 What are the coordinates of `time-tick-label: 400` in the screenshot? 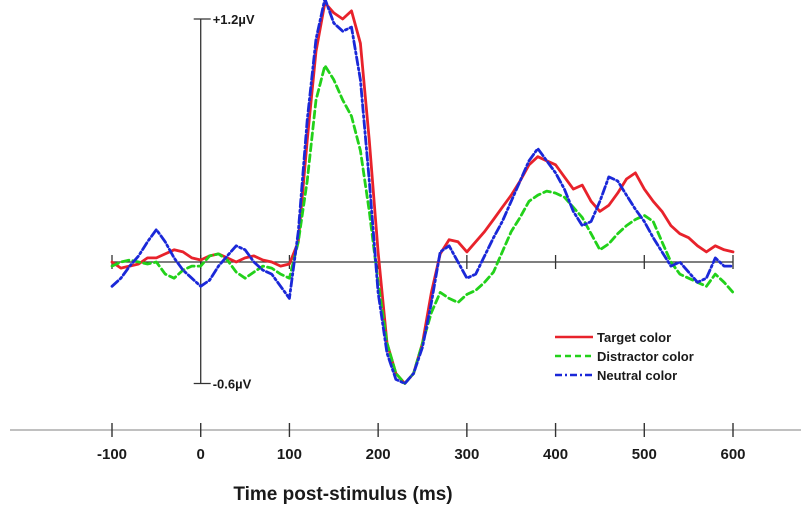 It's located at (555, 454).